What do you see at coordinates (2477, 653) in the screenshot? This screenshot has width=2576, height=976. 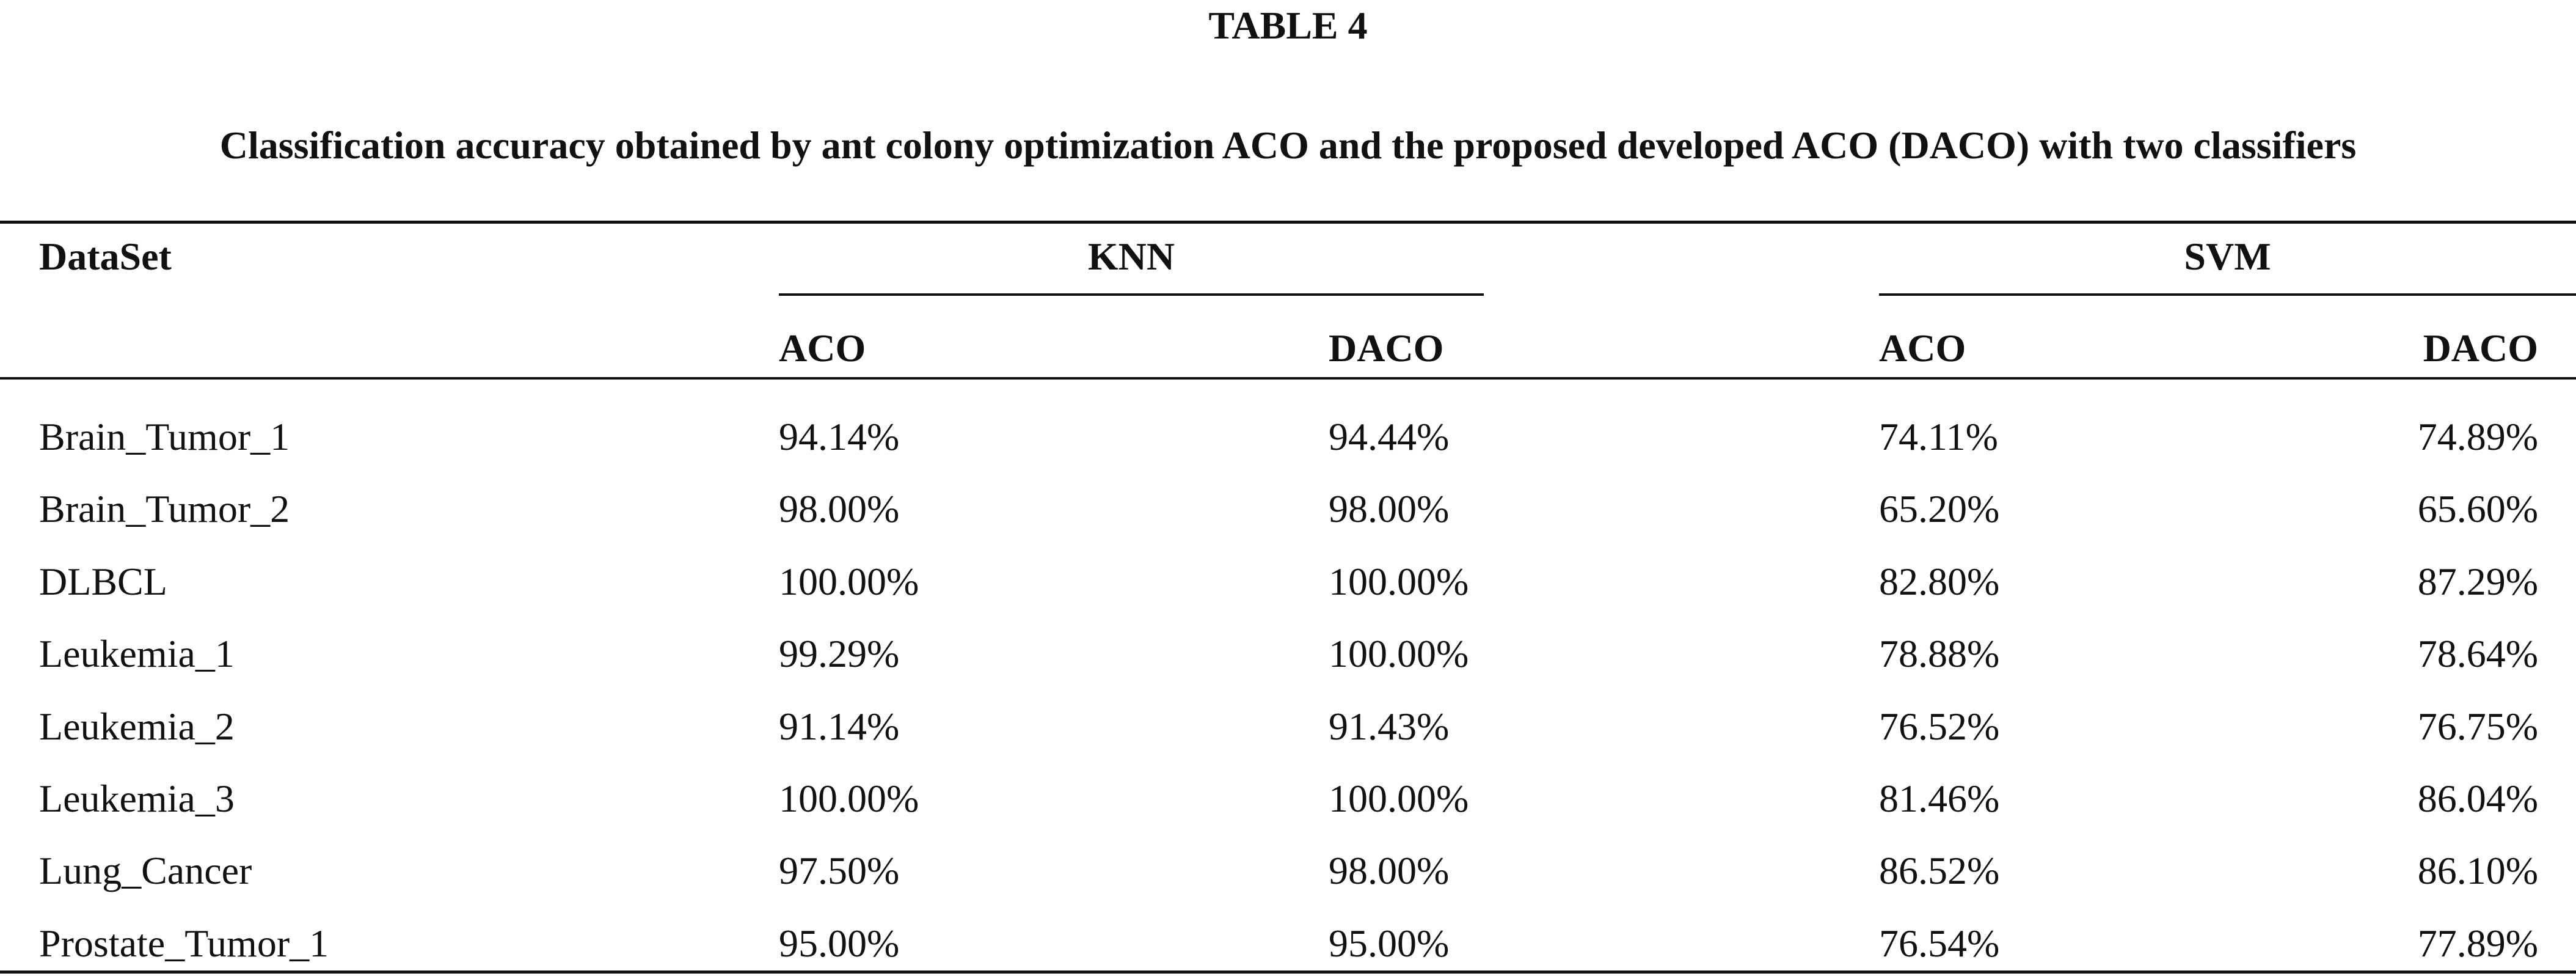 I see `cell-svm-daco: 78.64%` at bounding box center [2477, 653].